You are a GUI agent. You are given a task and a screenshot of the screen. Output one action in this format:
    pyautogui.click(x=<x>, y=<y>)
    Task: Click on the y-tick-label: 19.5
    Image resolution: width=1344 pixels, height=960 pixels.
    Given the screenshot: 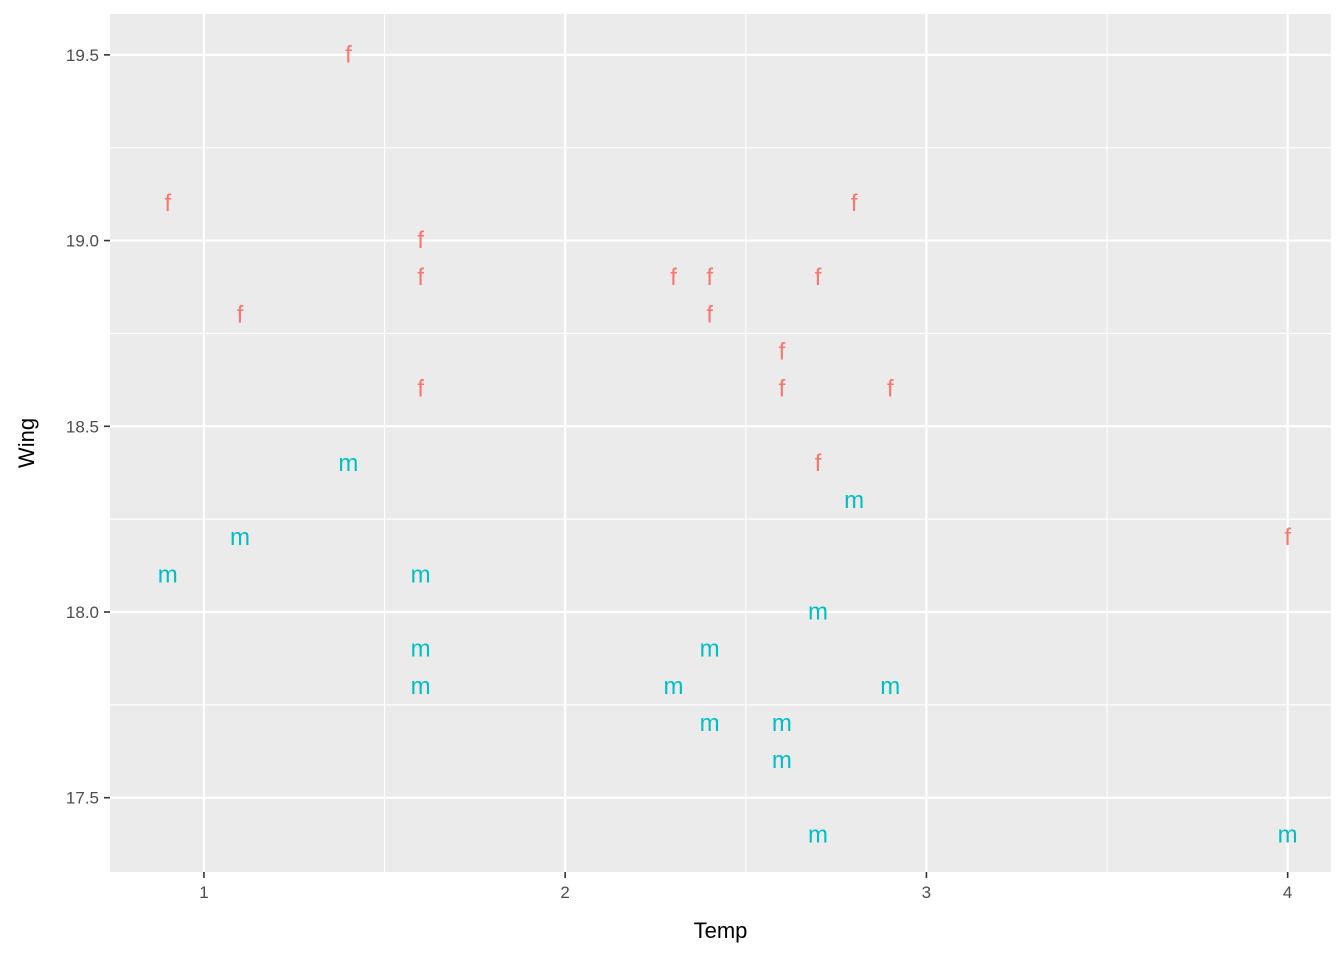 What is the action you would take?
    pyautogui.click(x=82, y=55)
    